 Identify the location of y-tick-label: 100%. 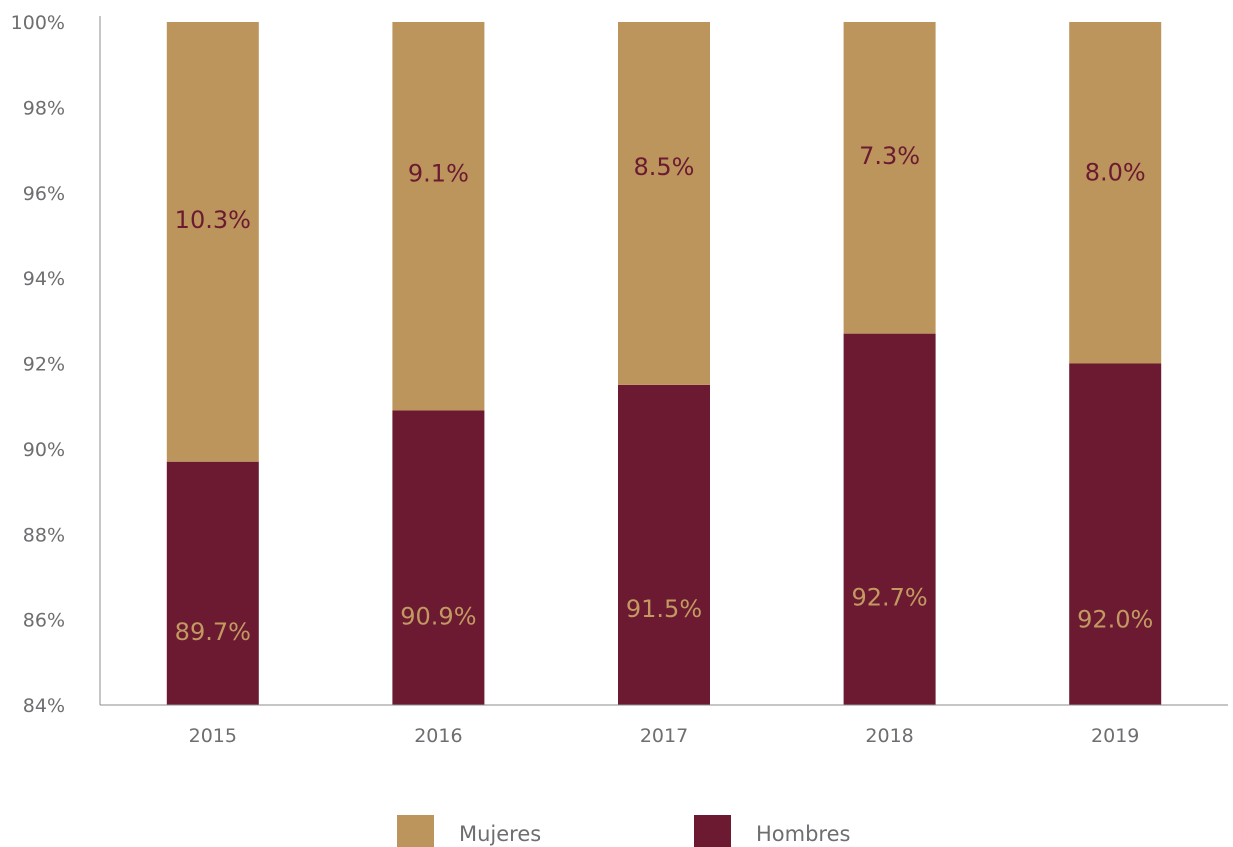
(38, 23).